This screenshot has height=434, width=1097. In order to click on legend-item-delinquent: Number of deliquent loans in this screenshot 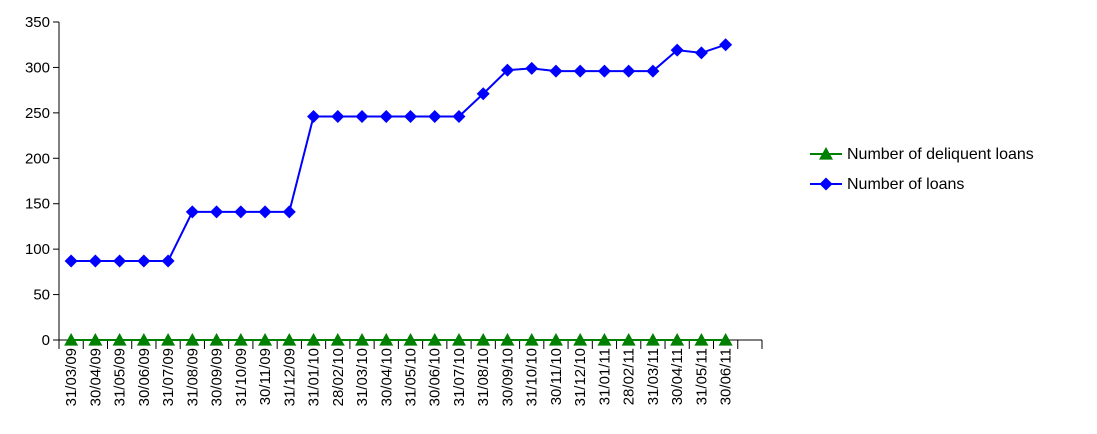, I will do `click(922, 154)`.